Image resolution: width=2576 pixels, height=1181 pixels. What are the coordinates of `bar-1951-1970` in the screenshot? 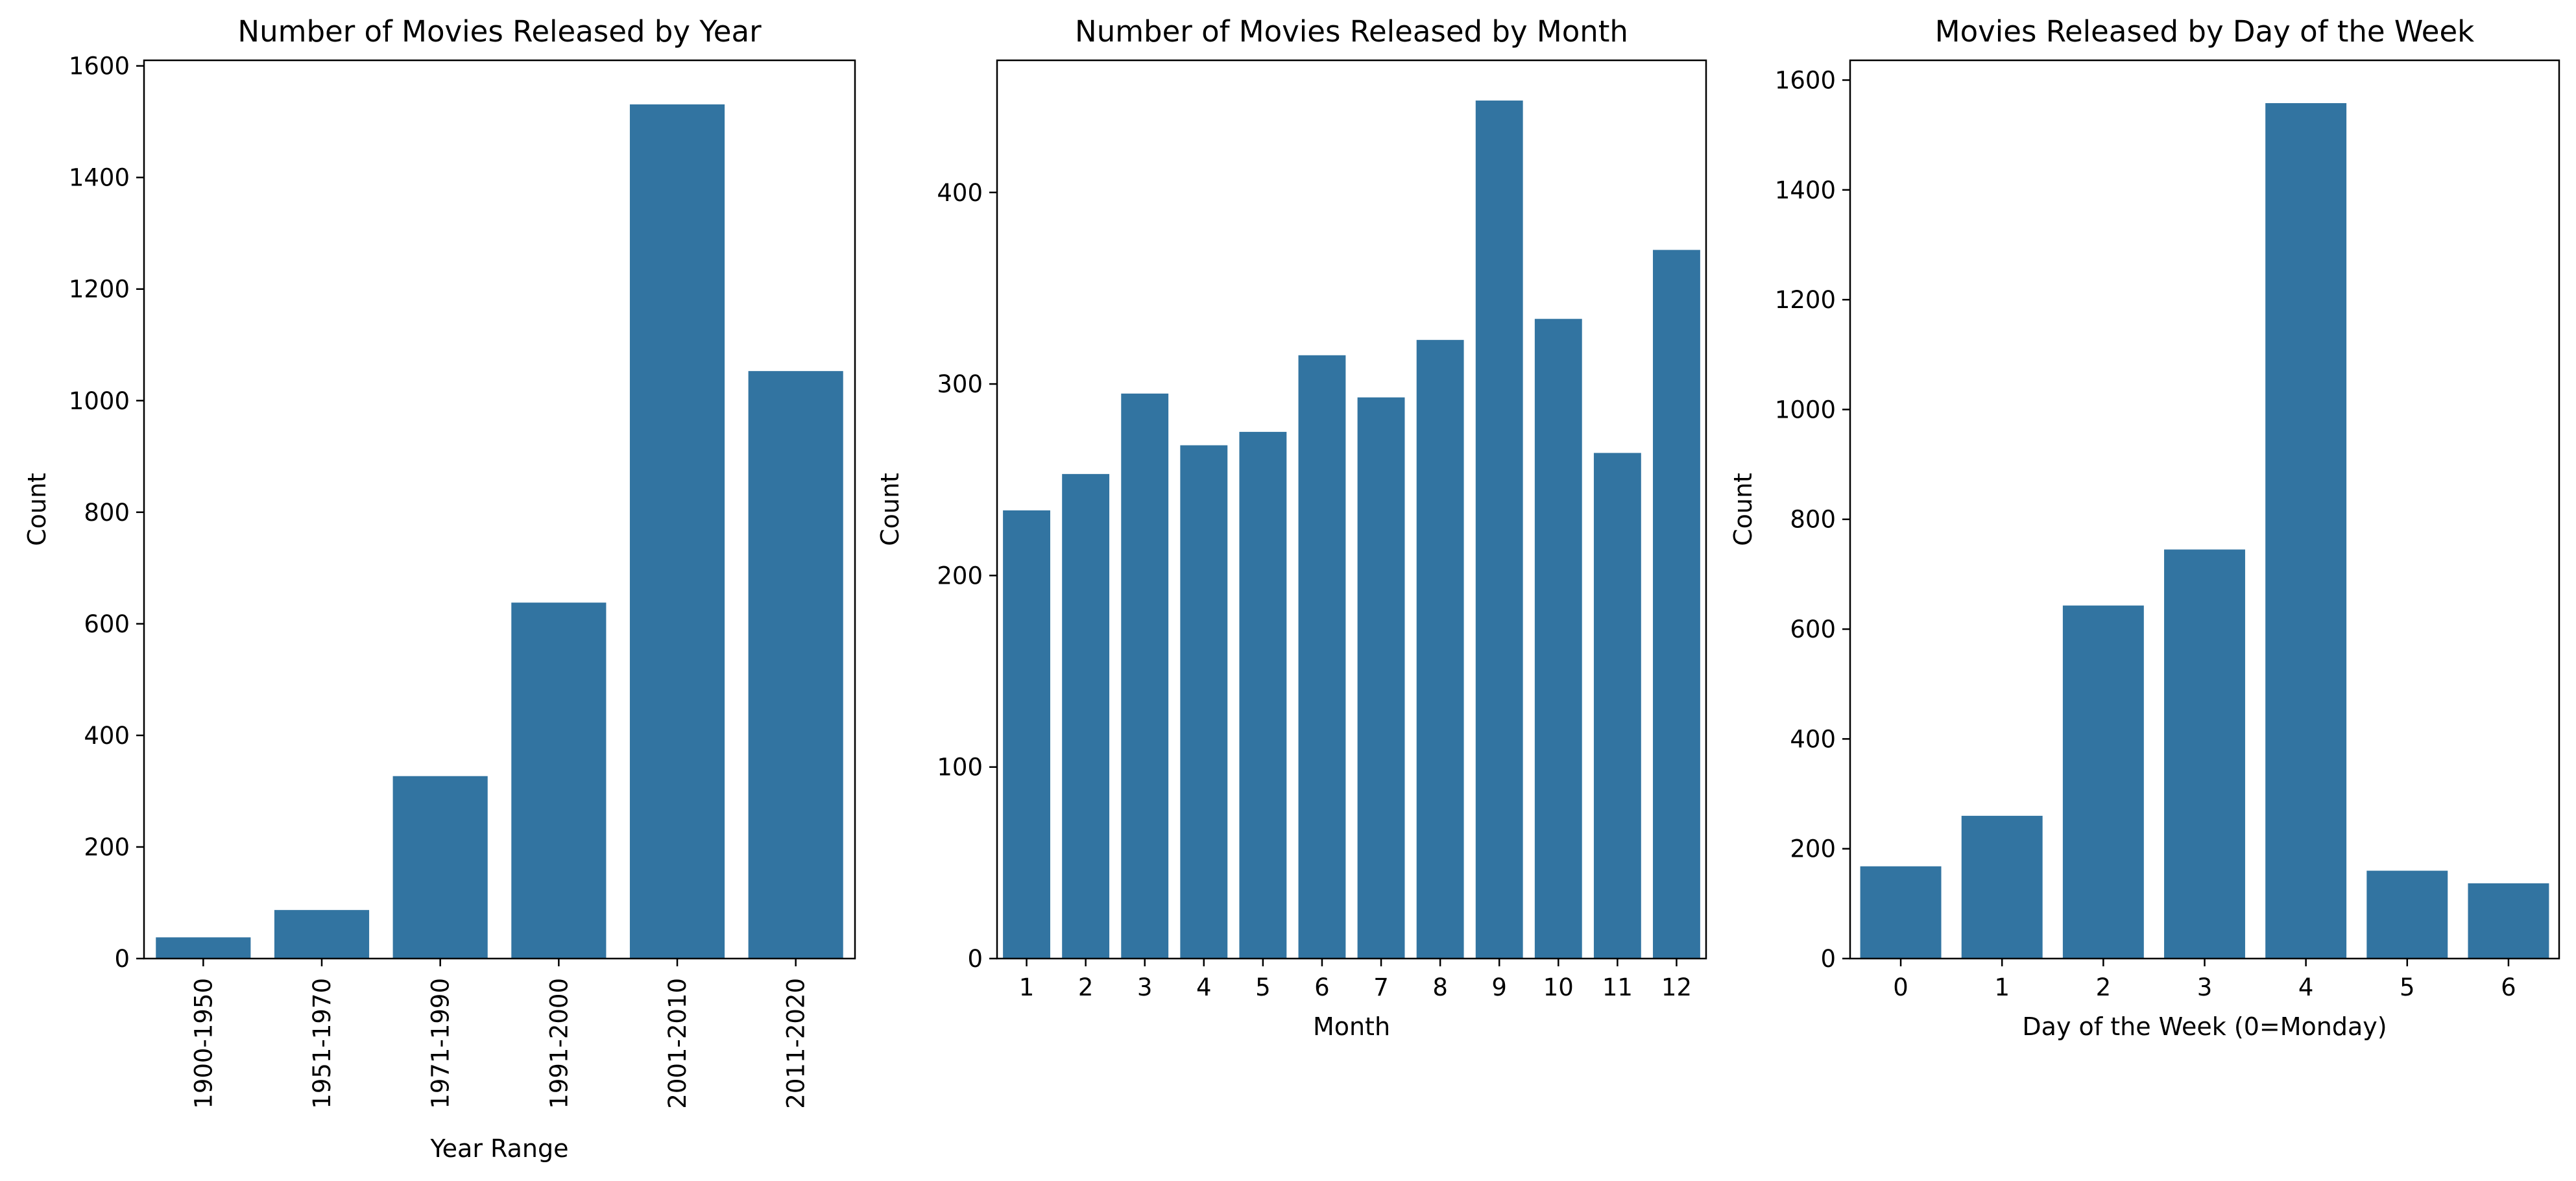 It's located at (322, 935).